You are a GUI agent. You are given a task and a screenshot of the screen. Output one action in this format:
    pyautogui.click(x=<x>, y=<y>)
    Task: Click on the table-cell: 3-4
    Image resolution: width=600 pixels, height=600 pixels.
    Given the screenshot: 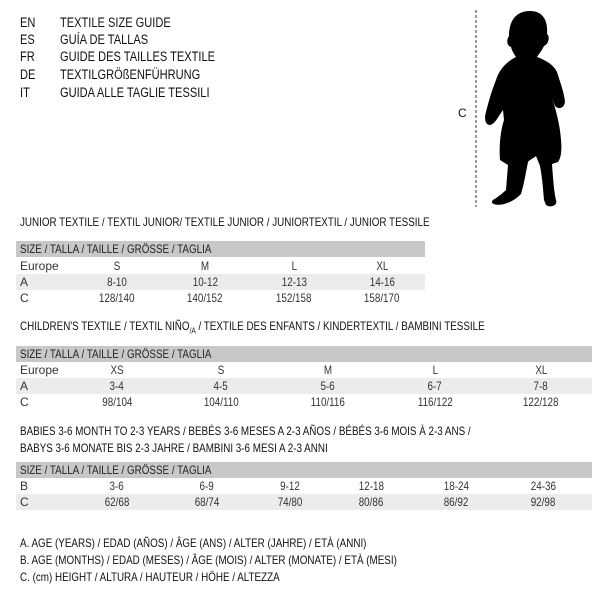 What is the action you would take?
    pyautogui.click(x=117, y=386)
    